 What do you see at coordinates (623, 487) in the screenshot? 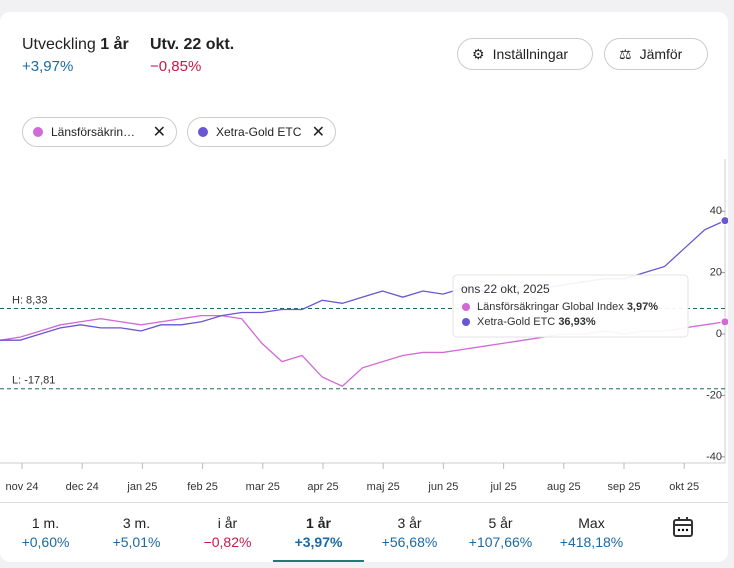
I see `x-tick-label: sep 25` at bounding box center [623, 487].